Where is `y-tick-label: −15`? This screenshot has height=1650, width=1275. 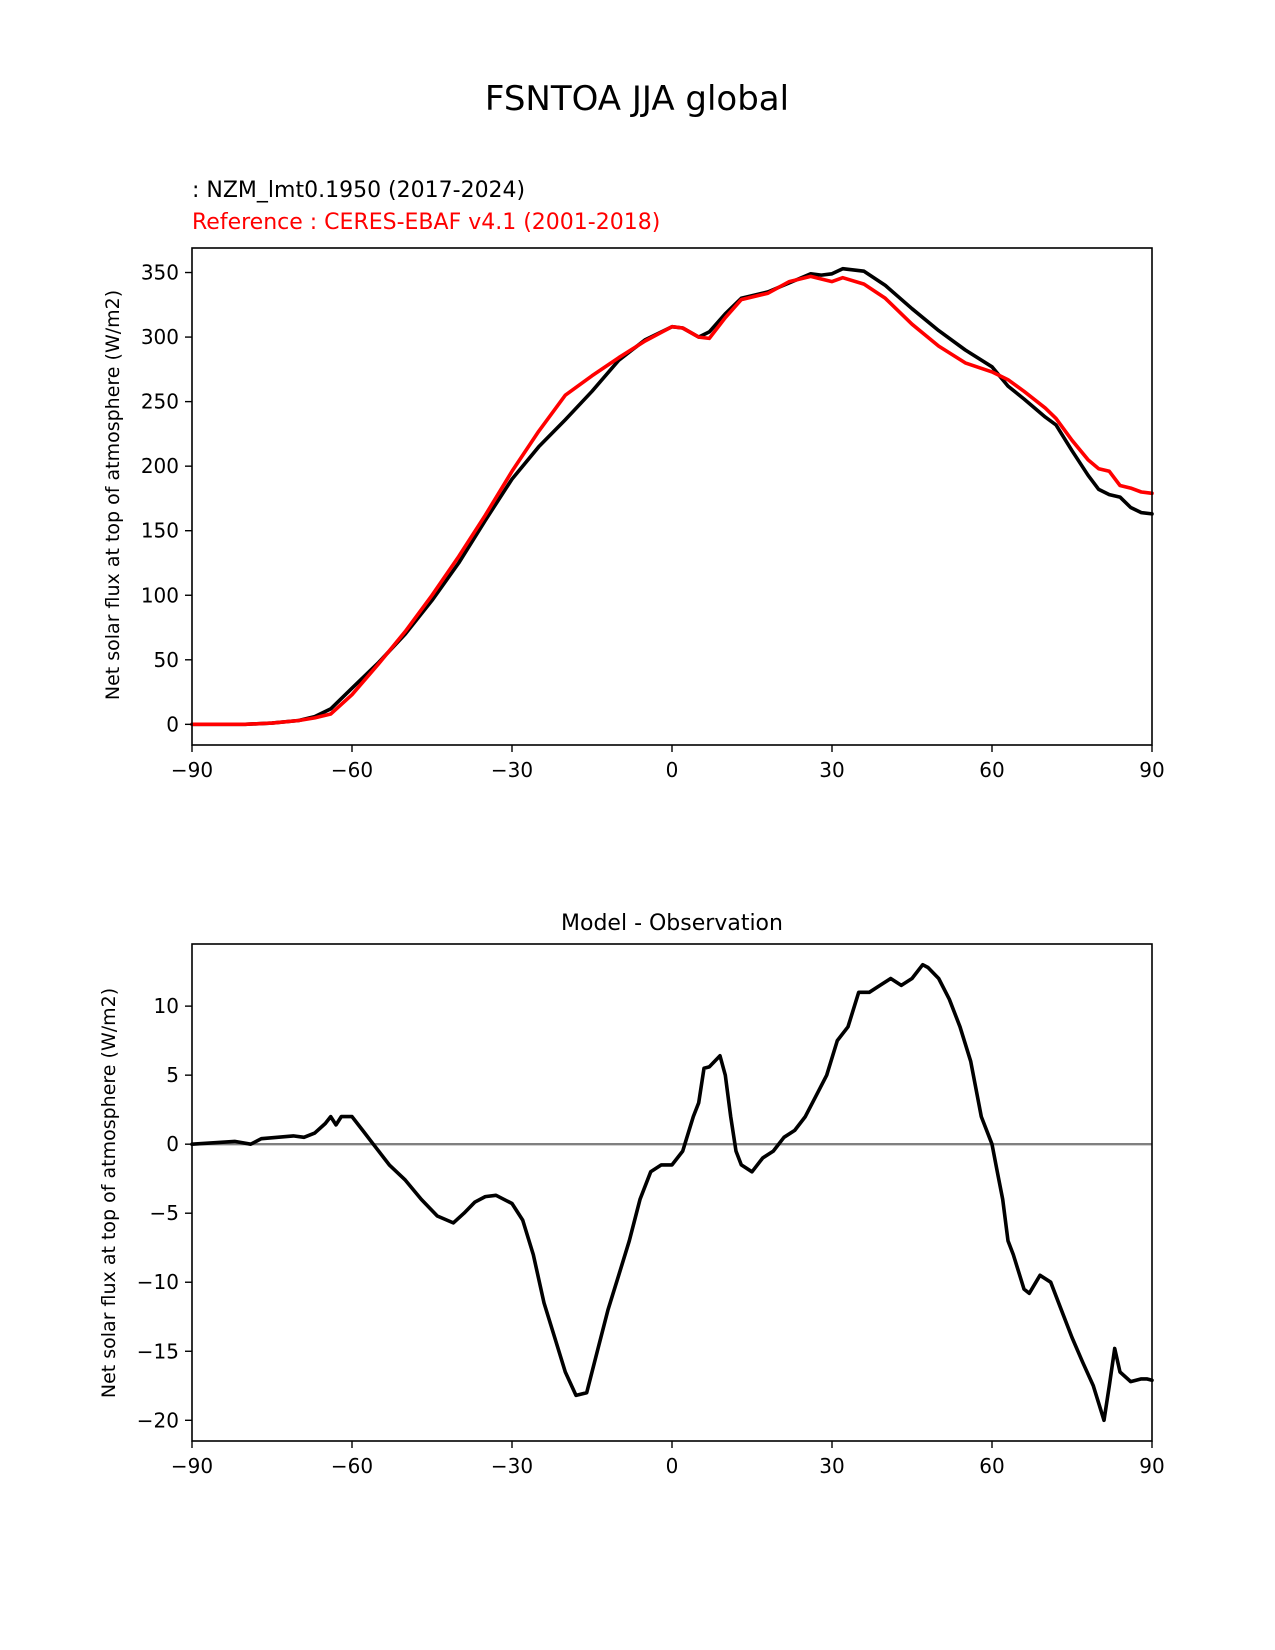 y-tick-label: −15 is located at coordinates (158, 1351).